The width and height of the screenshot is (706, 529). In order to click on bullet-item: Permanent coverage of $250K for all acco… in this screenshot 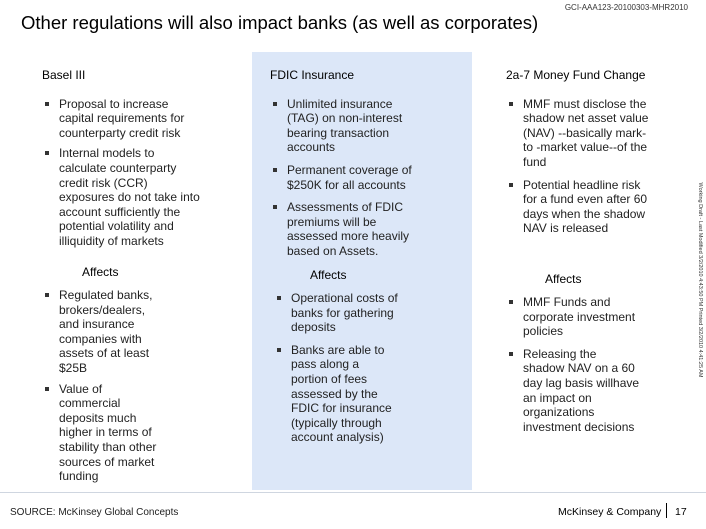, I will do `click(345, 177)`.